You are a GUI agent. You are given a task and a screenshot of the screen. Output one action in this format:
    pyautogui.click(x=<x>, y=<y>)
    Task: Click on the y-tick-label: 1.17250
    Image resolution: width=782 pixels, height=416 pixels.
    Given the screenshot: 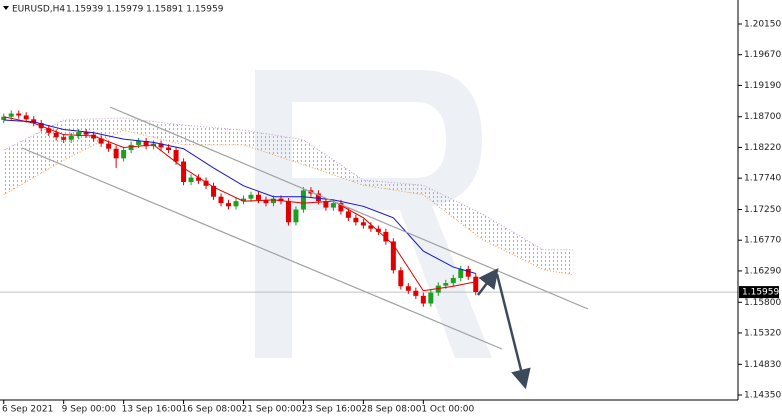 What is the action you would take?
    pyautogui.click(x=762, y=210)
    